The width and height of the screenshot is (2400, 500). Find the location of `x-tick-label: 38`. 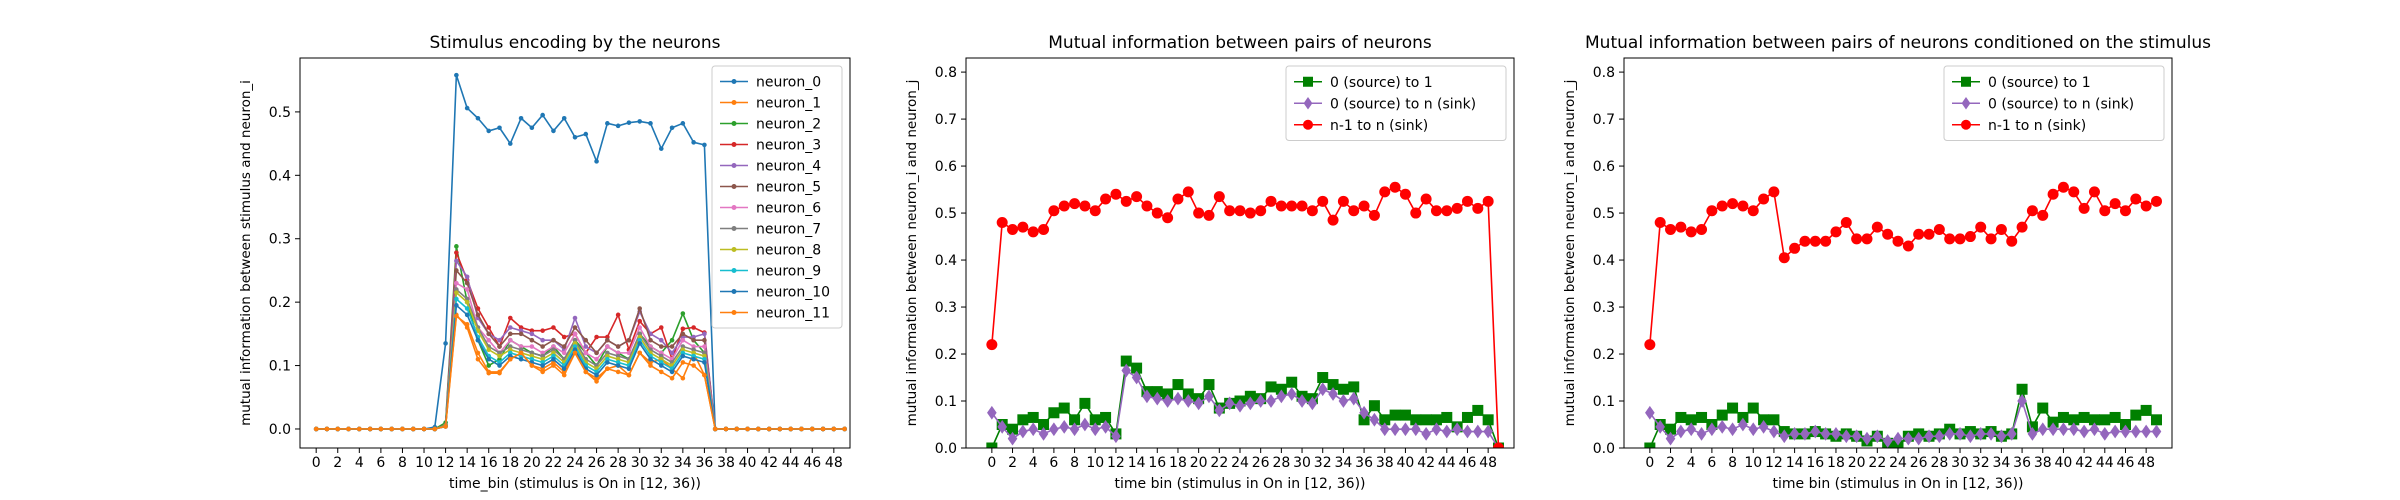

x-tick-label: 38 is located at coordinates (1385, 463).